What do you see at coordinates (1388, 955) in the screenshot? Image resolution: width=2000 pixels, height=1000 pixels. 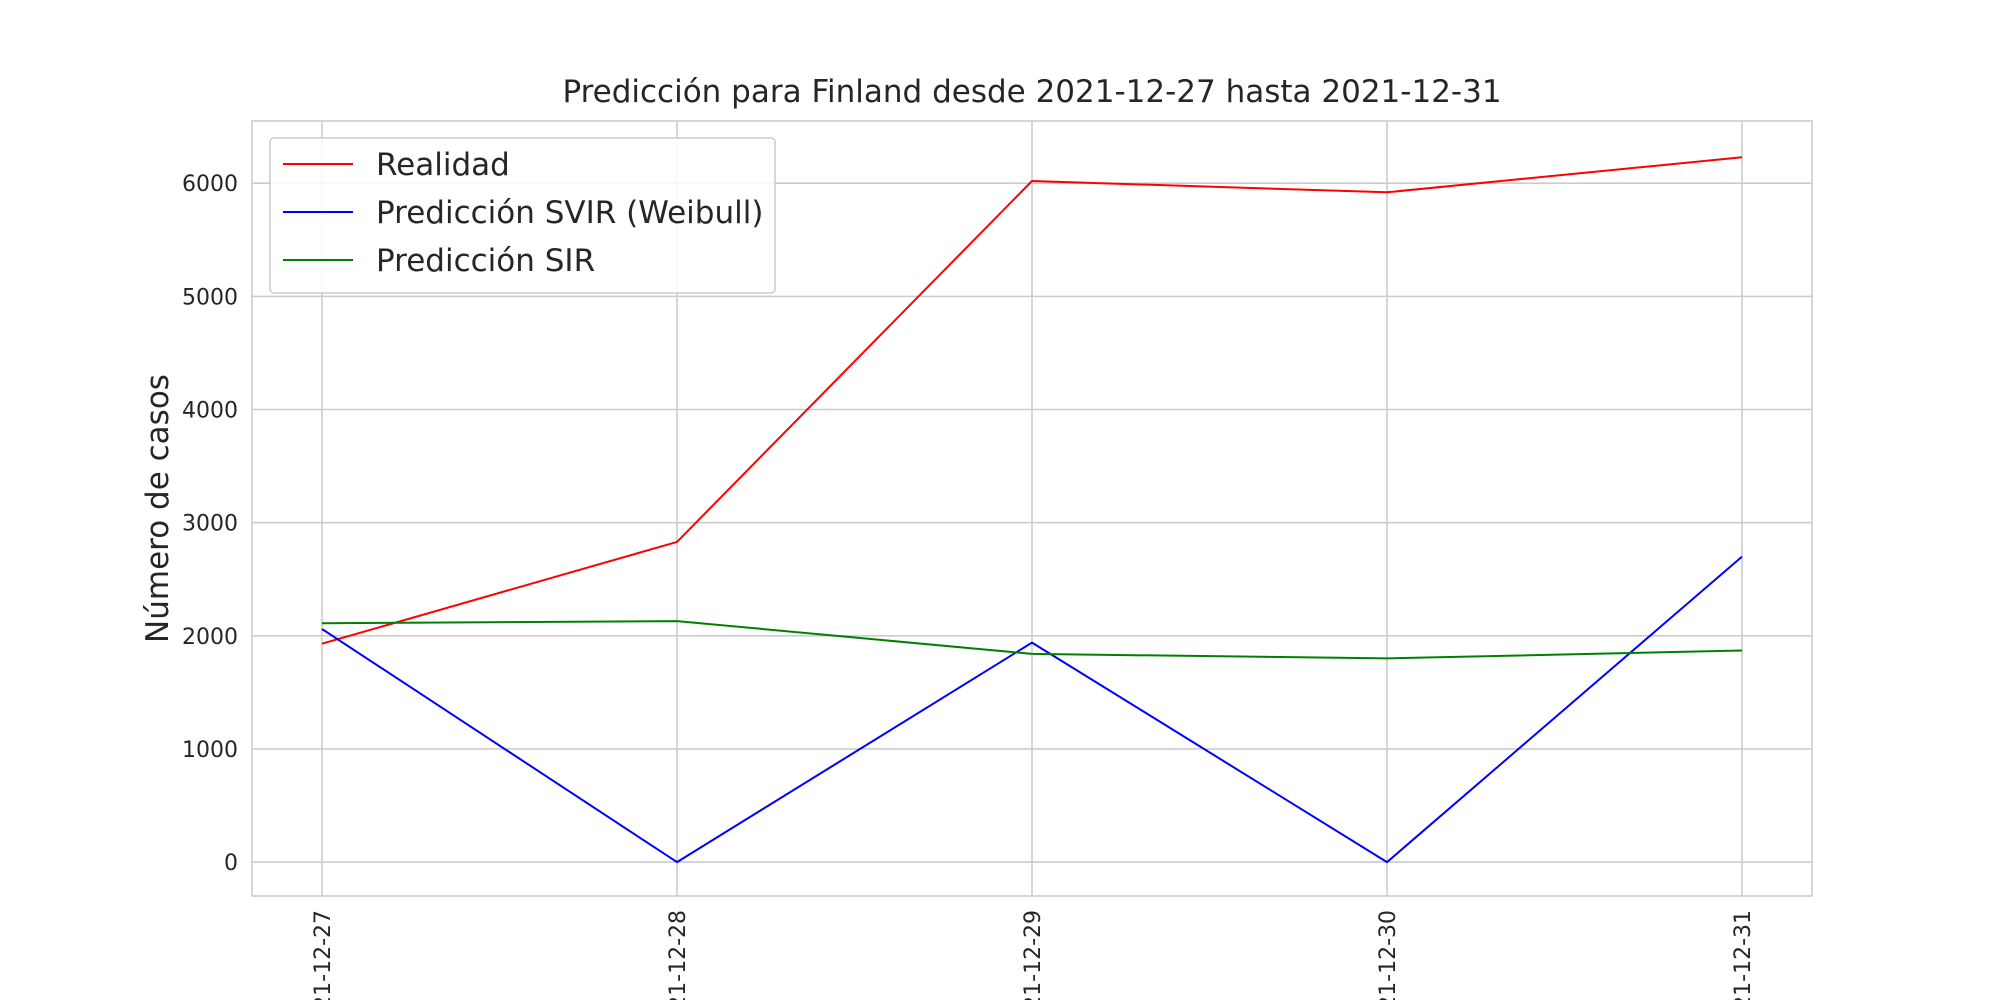 I see `x-tick-label: 21-12-30` at bounding box center [1388, 955].